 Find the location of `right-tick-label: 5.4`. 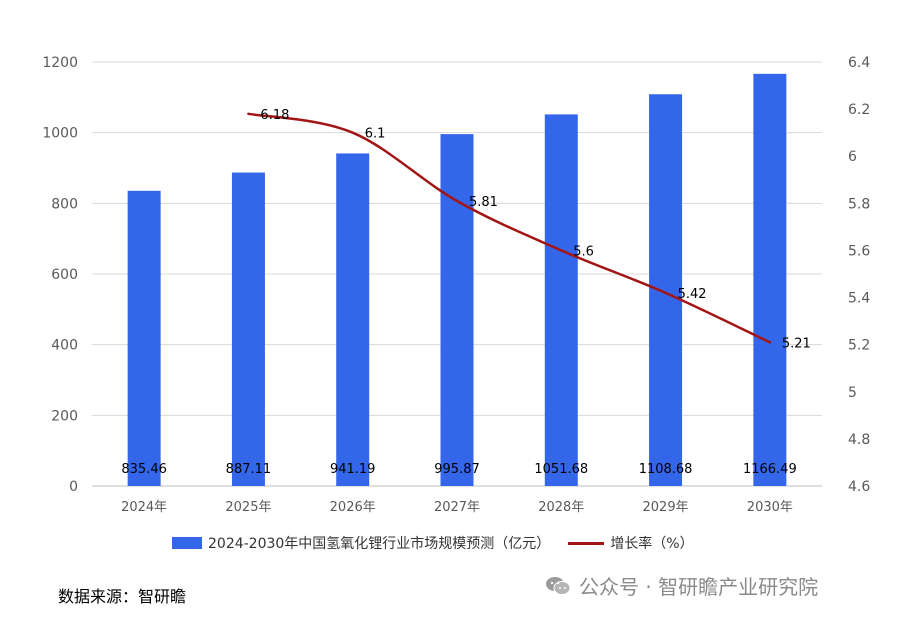

right-tick-label: 5.4 is located at coordinates (859, 299).